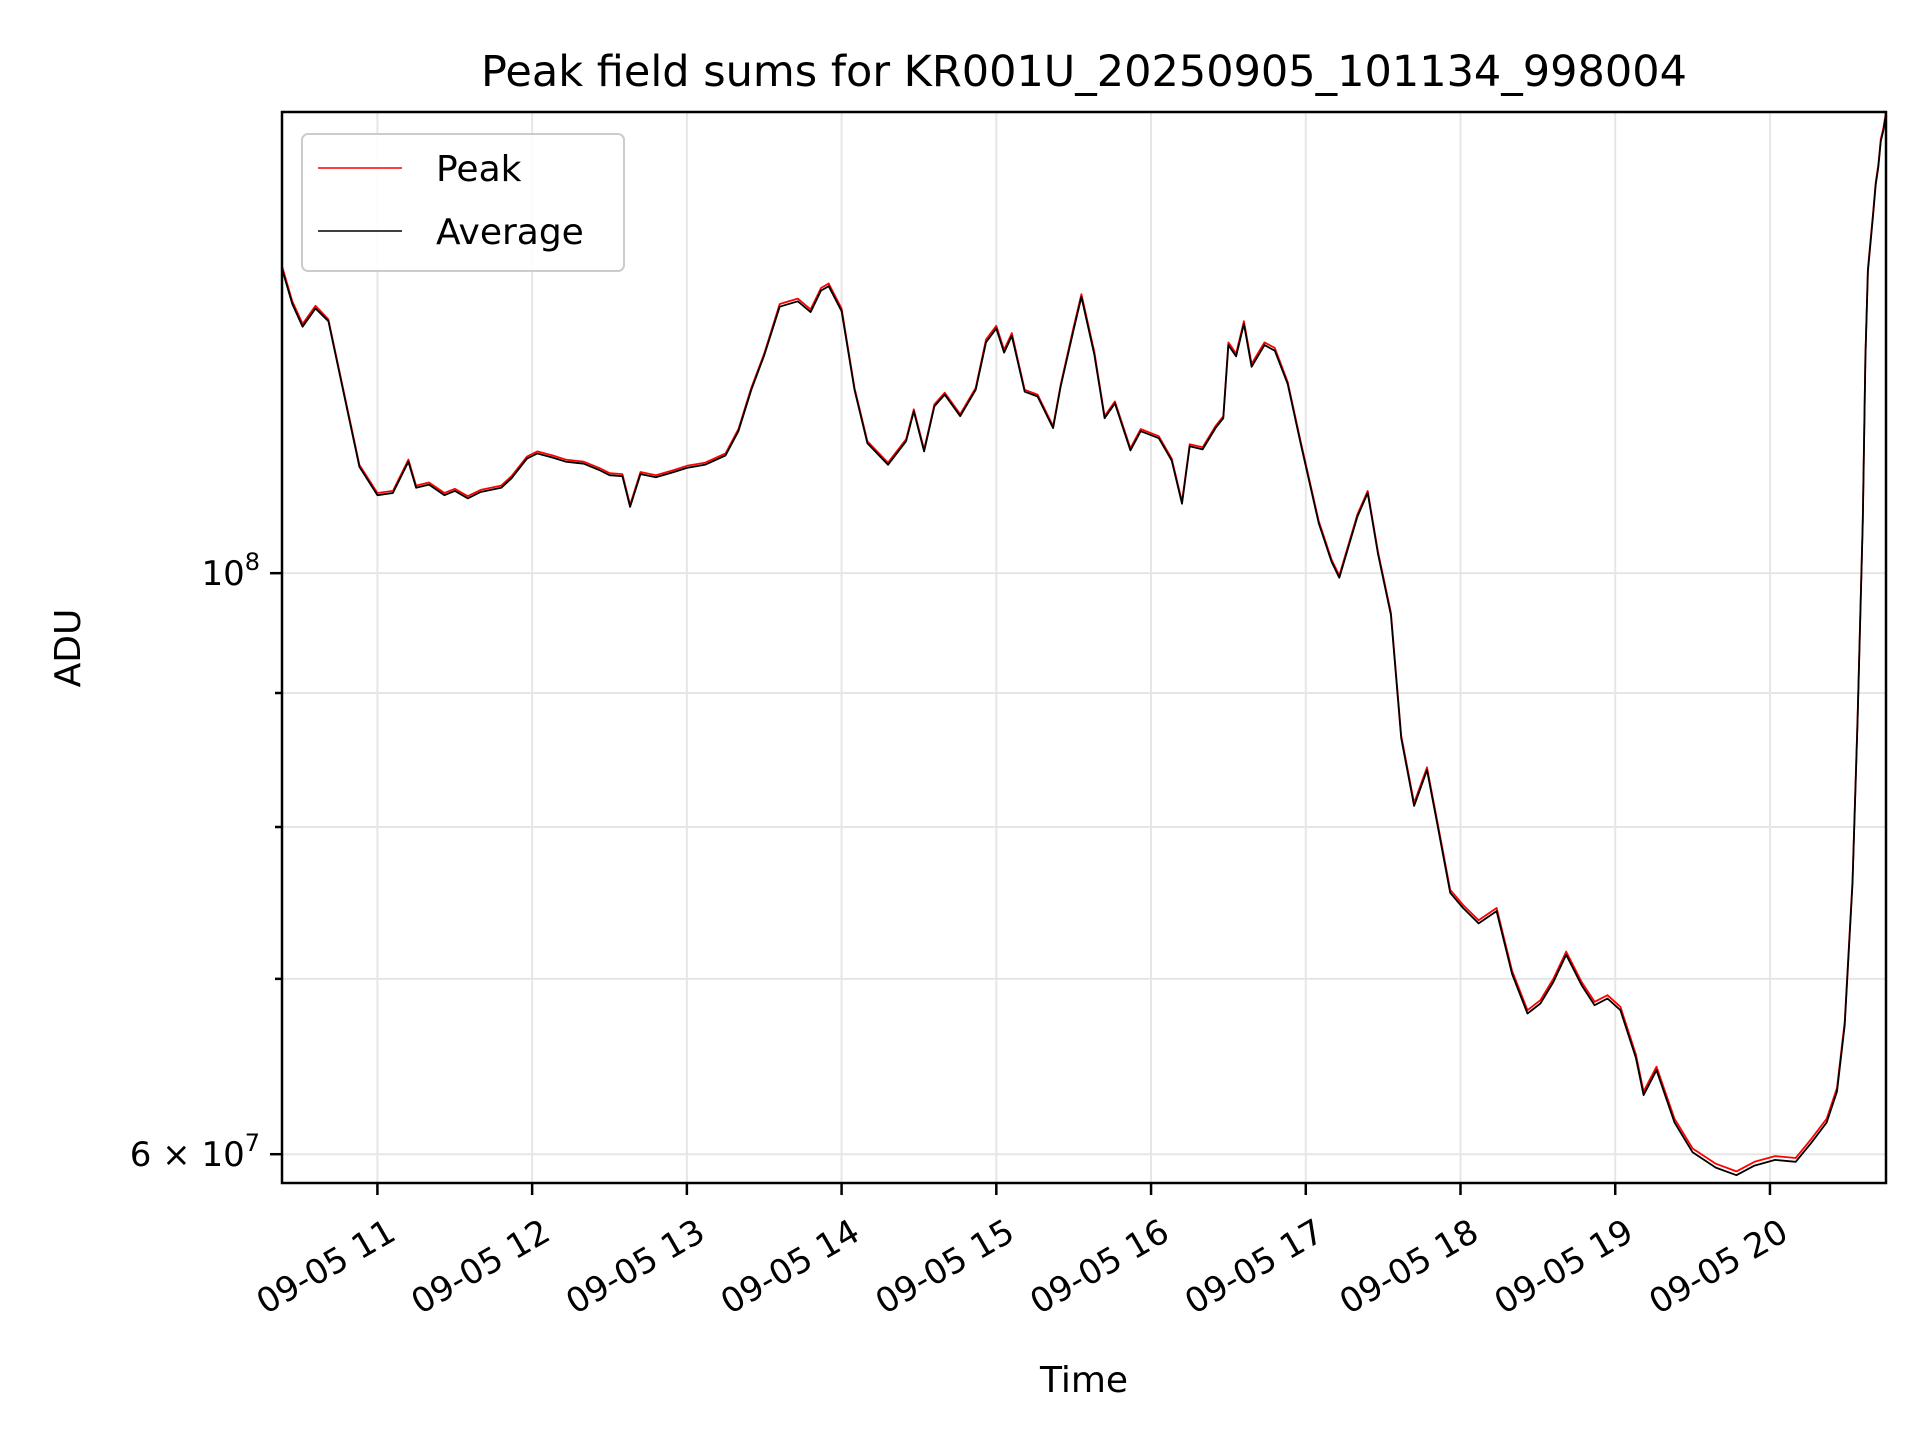 This screenshot has height=1440, width=1920. What do you see at coordinates (463, 202) in the screenshot?
I see `legend: Peak Average` at bounding box center [463, 202].